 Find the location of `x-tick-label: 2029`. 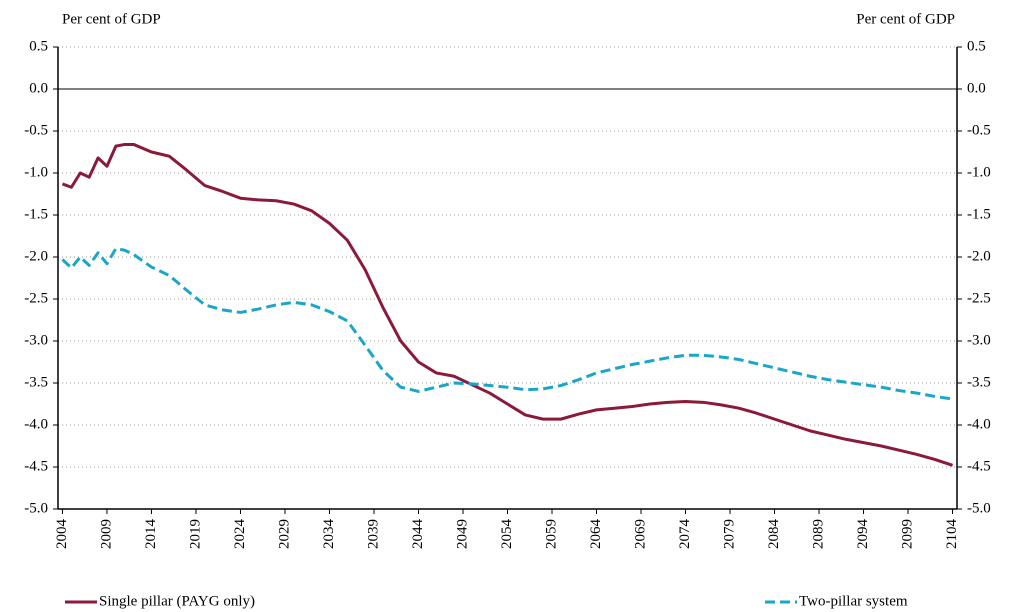

x-tick-label: 2029 is located at coordinates (284, 534).